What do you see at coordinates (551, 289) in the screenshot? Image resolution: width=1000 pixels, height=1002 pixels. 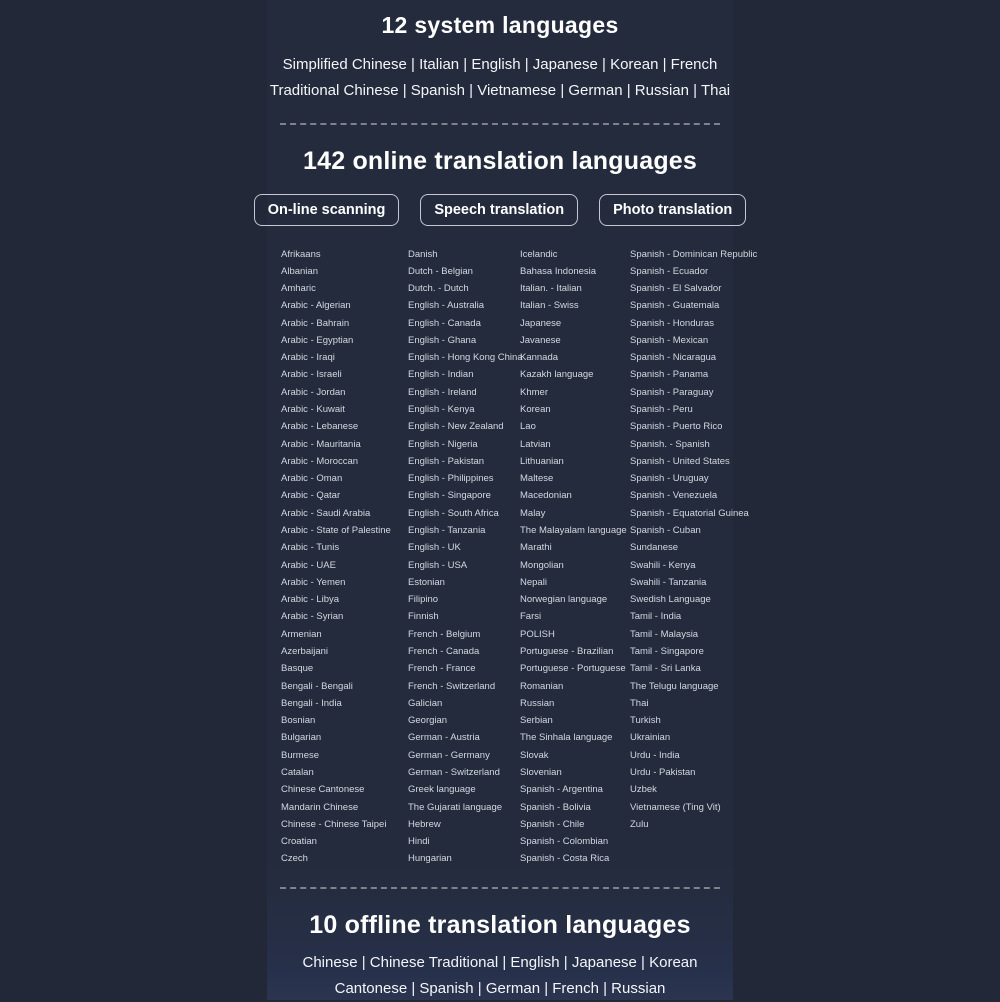 I see `language-item: Italian. - Italian` at bounding box center [551, 289].